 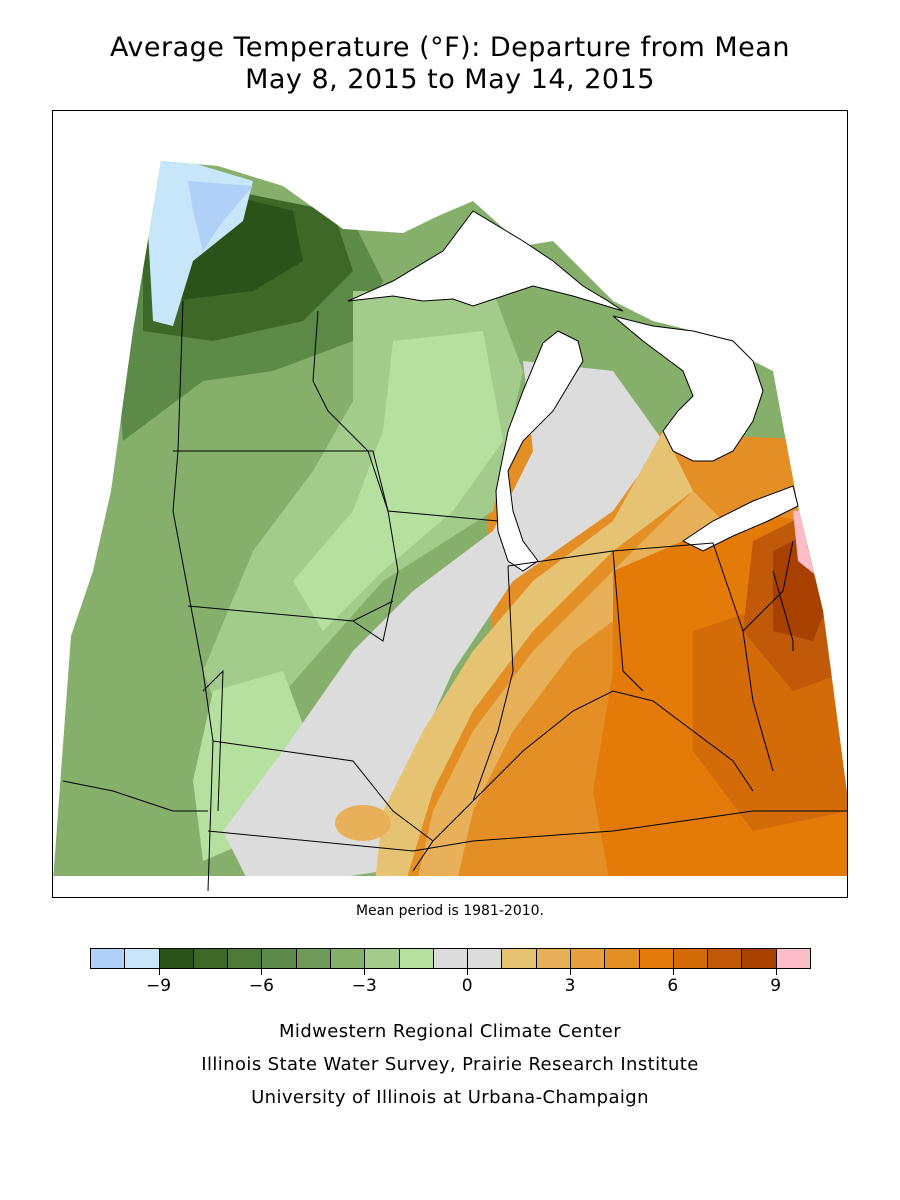 What do you see at coordinates (570, 986) in the screenshot?
I see `legend-tick-label: 3` at bounding box center [570, 986].